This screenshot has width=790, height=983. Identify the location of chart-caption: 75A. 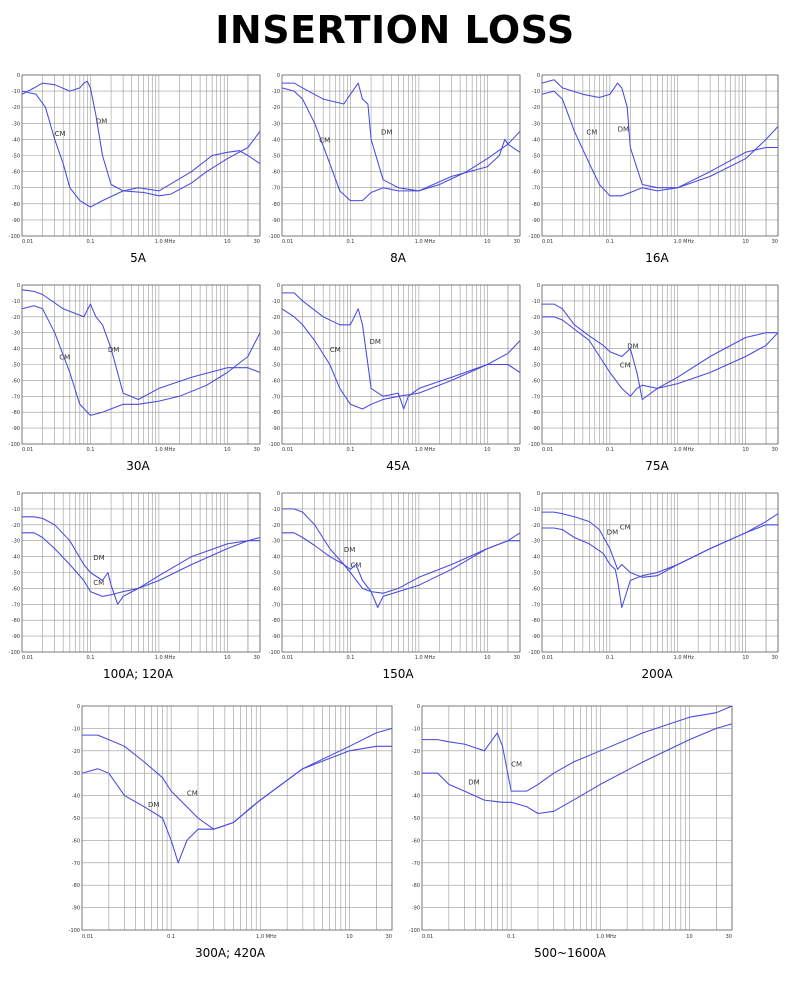
(657, 466).